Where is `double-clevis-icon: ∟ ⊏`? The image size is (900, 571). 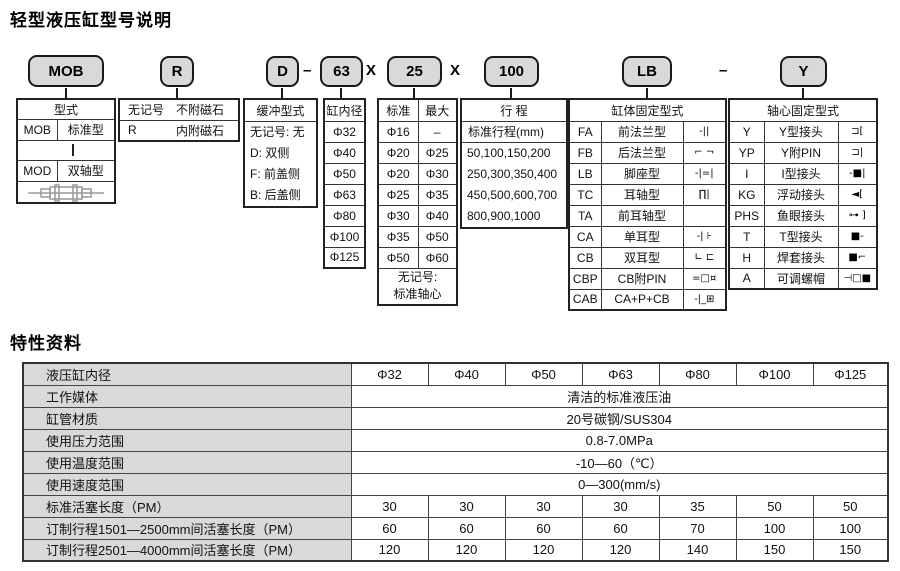 double-clevis-icon: ∟ ⊏ is located at coordinates (704, 257).